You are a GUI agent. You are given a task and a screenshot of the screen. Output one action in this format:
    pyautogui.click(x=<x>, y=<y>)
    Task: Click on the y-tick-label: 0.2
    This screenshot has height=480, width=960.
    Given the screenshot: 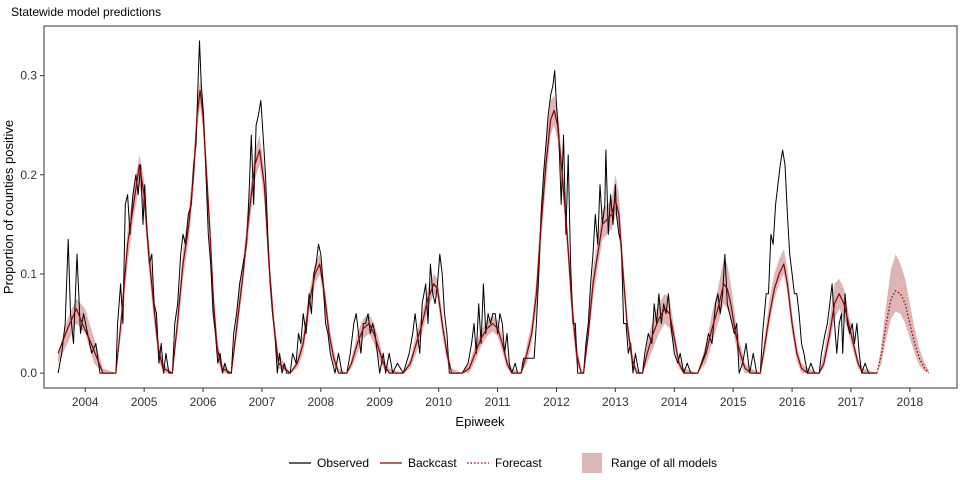 What is the action you would take?
    pyautogui.click(x=28, y=175)
    